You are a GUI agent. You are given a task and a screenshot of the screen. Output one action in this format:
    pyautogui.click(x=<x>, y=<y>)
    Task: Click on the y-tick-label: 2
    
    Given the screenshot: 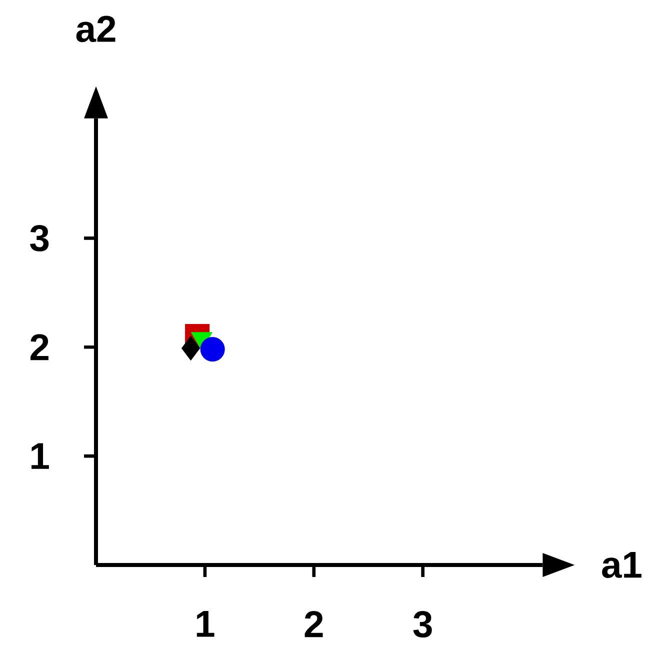 What is the action you would take?
    pyautogui.click(x=39, y=347)
    